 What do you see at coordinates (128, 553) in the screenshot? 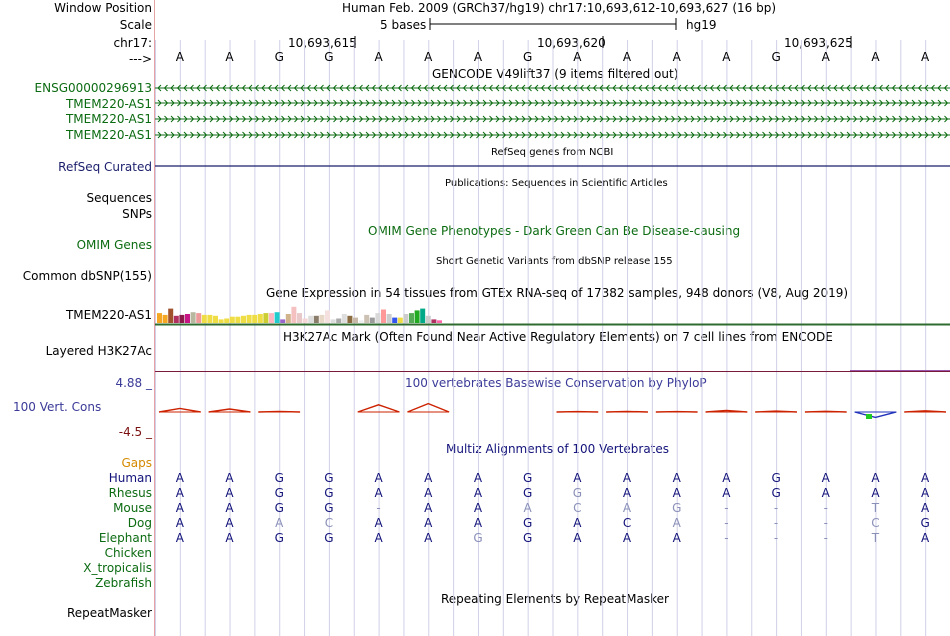
I see `species-label-chicken: Chicken` at bounding box center [128, 553].